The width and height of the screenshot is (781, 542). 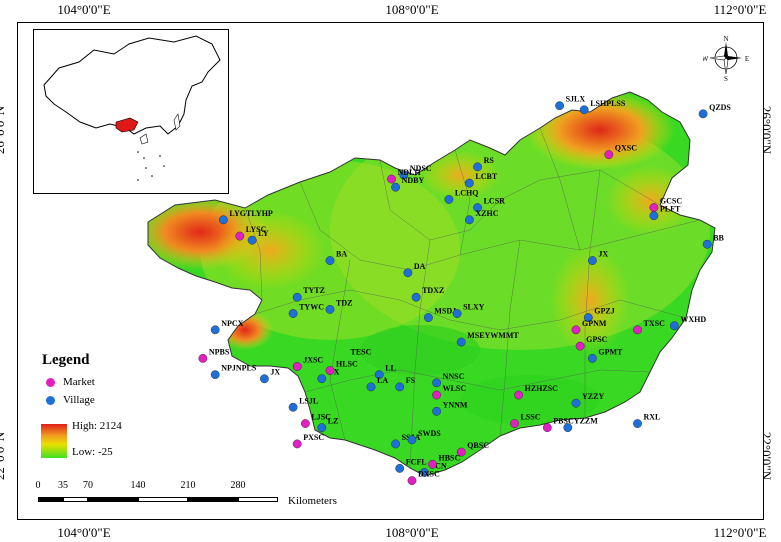 I want to click on market-label-gpsc: GPSC, so click(x=597, y=339).